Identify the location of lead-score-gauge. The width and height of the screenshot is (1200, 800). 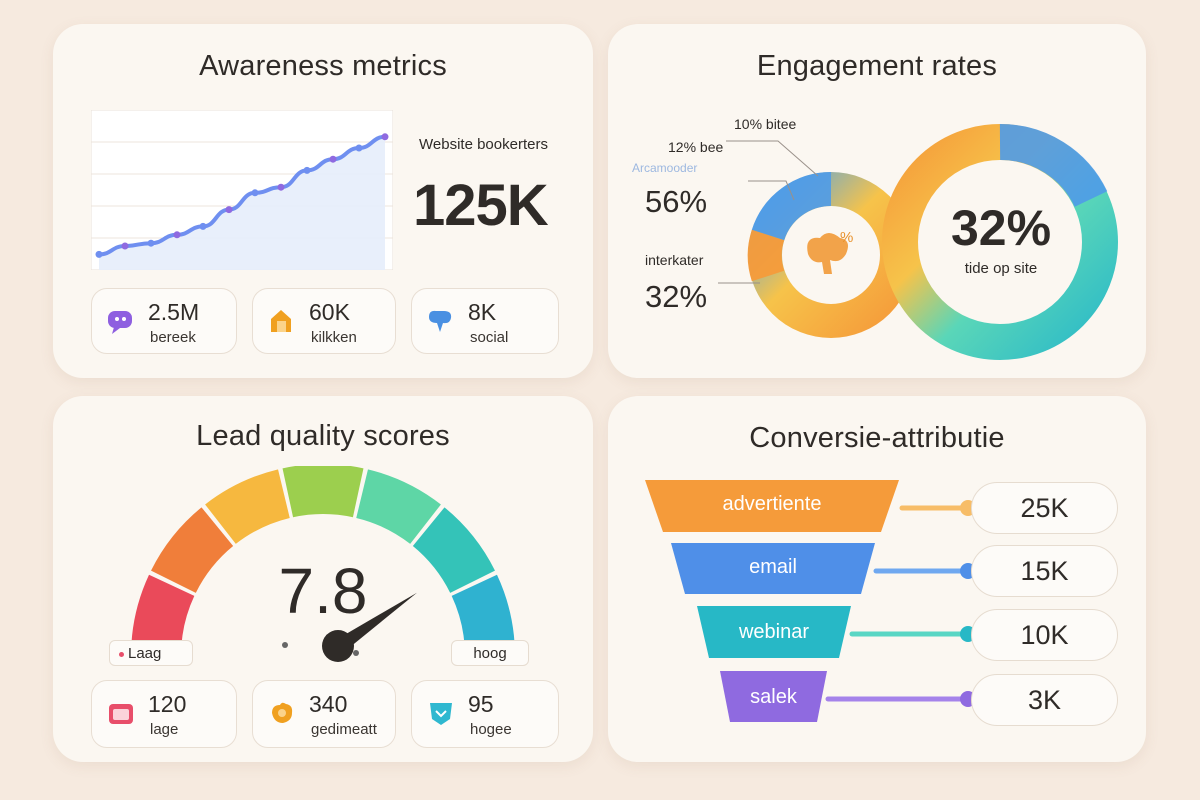
(323, 564).